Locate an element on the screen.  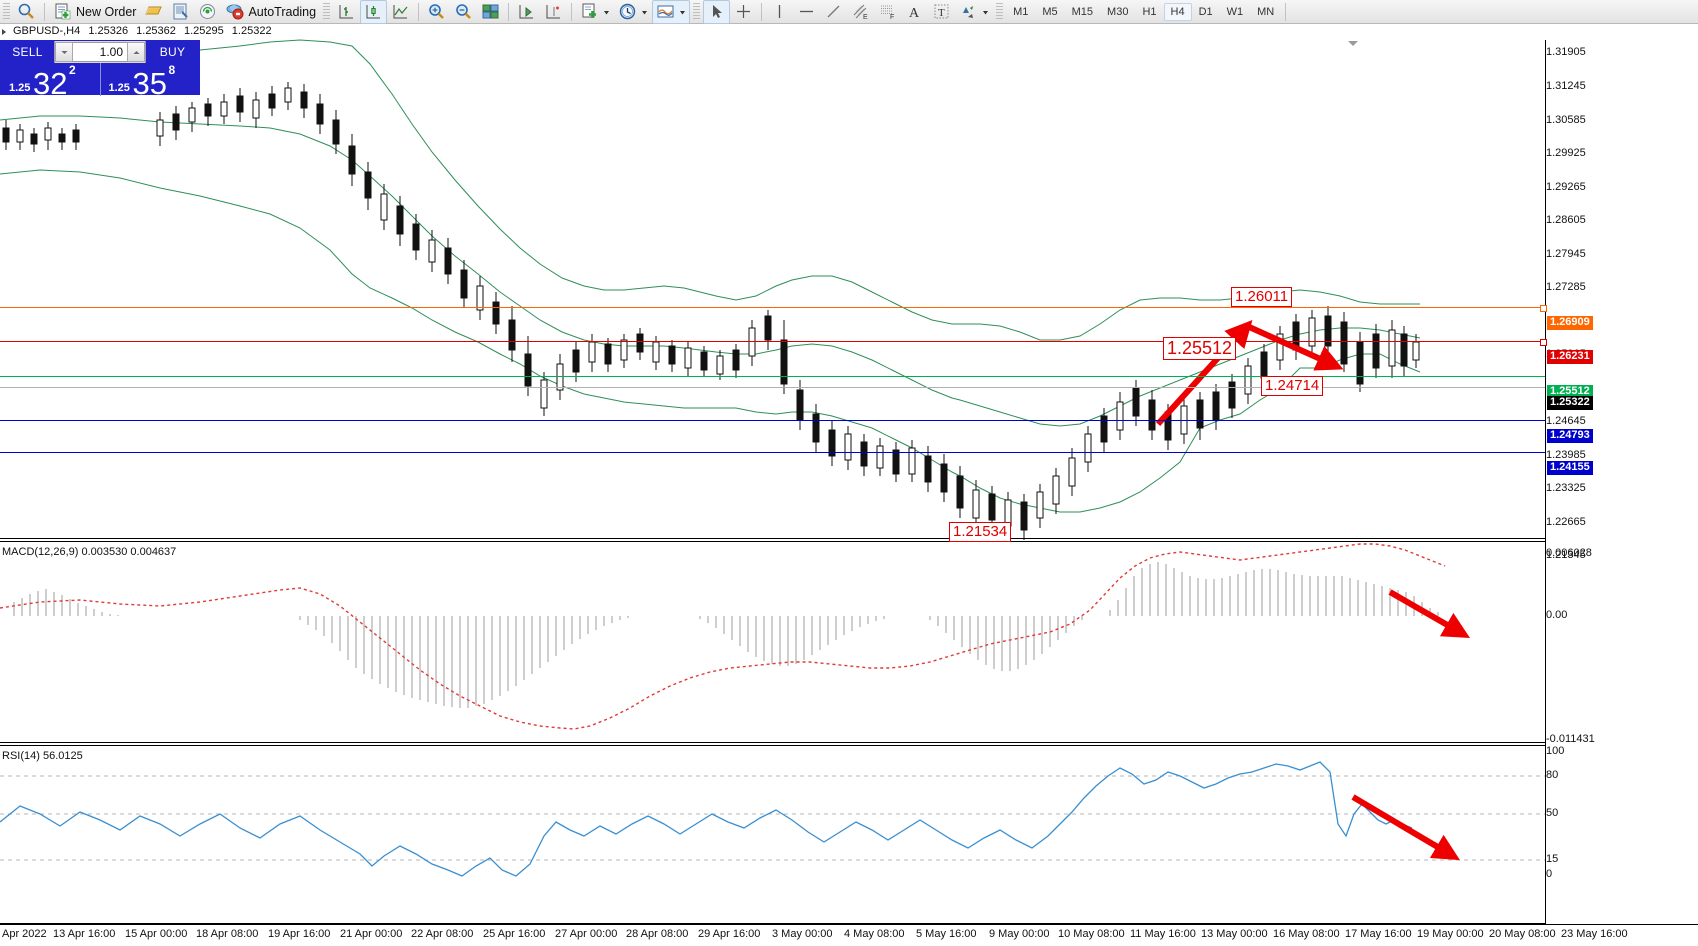
ohlc-high: 1.25362 is located at coordinates (156, 31).